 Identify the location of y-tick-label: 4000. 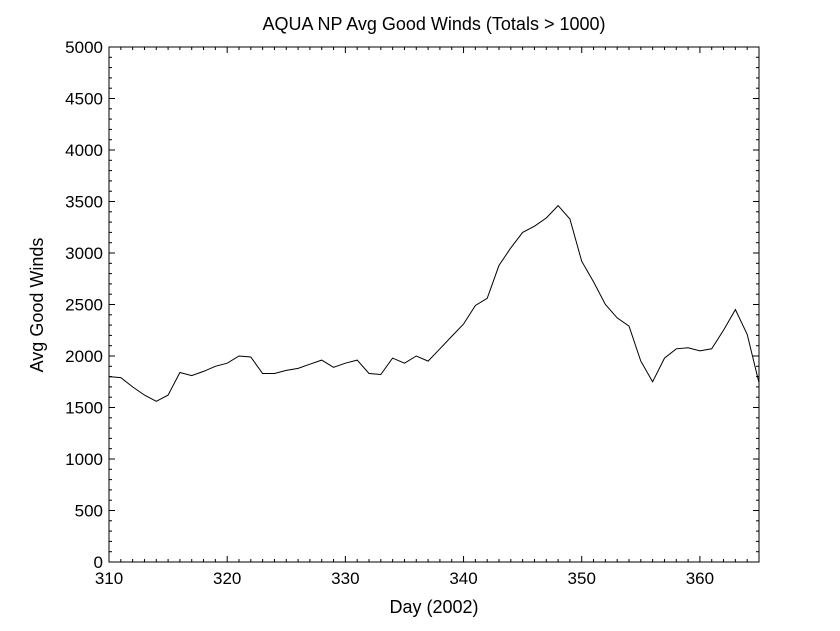
(84, 150).